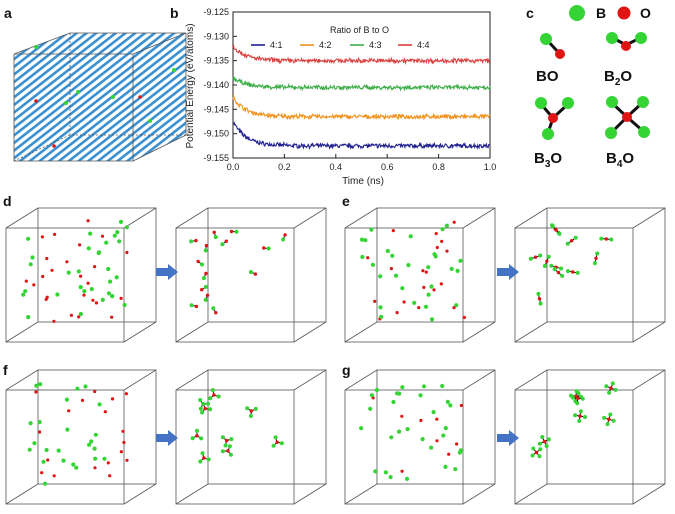 The height and width of the screenshot is (514, 675). Describe the element at coordinates (577, 13) in the screenshot. I see `b-atom-key-icon` at that location.